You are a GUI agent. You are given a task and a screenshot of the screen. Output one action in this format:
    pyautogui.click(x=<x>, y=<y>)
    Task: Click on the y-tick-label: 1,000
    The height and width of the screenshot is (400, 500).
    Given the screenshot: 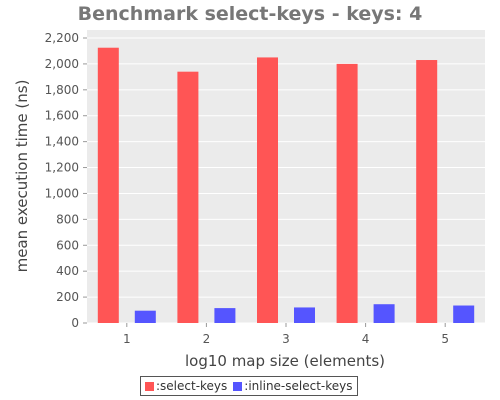 What is the action you would take?
    pyautogui.click(x=62, y=193)
    